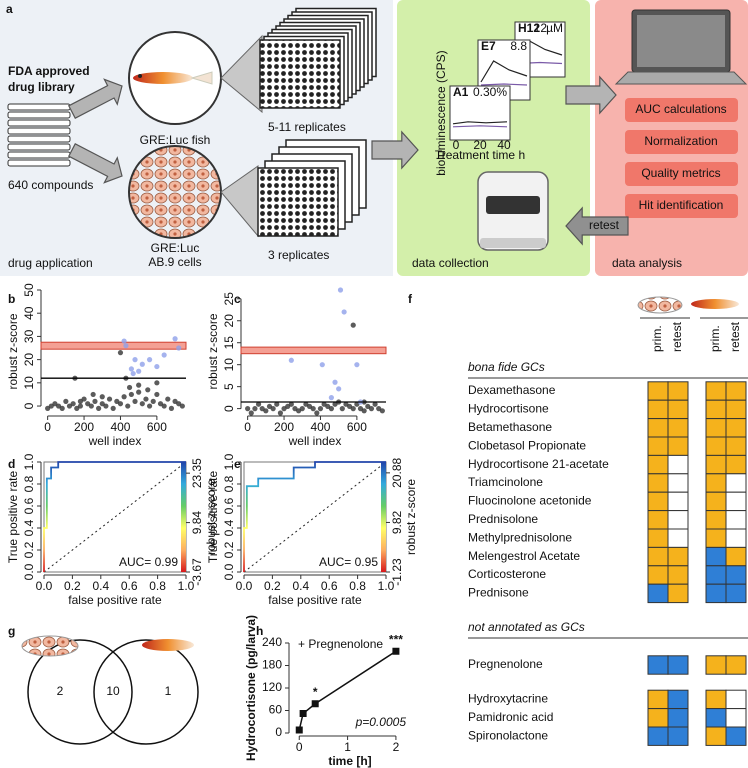  I want to click on mini-well: H12, so click(529, 28).